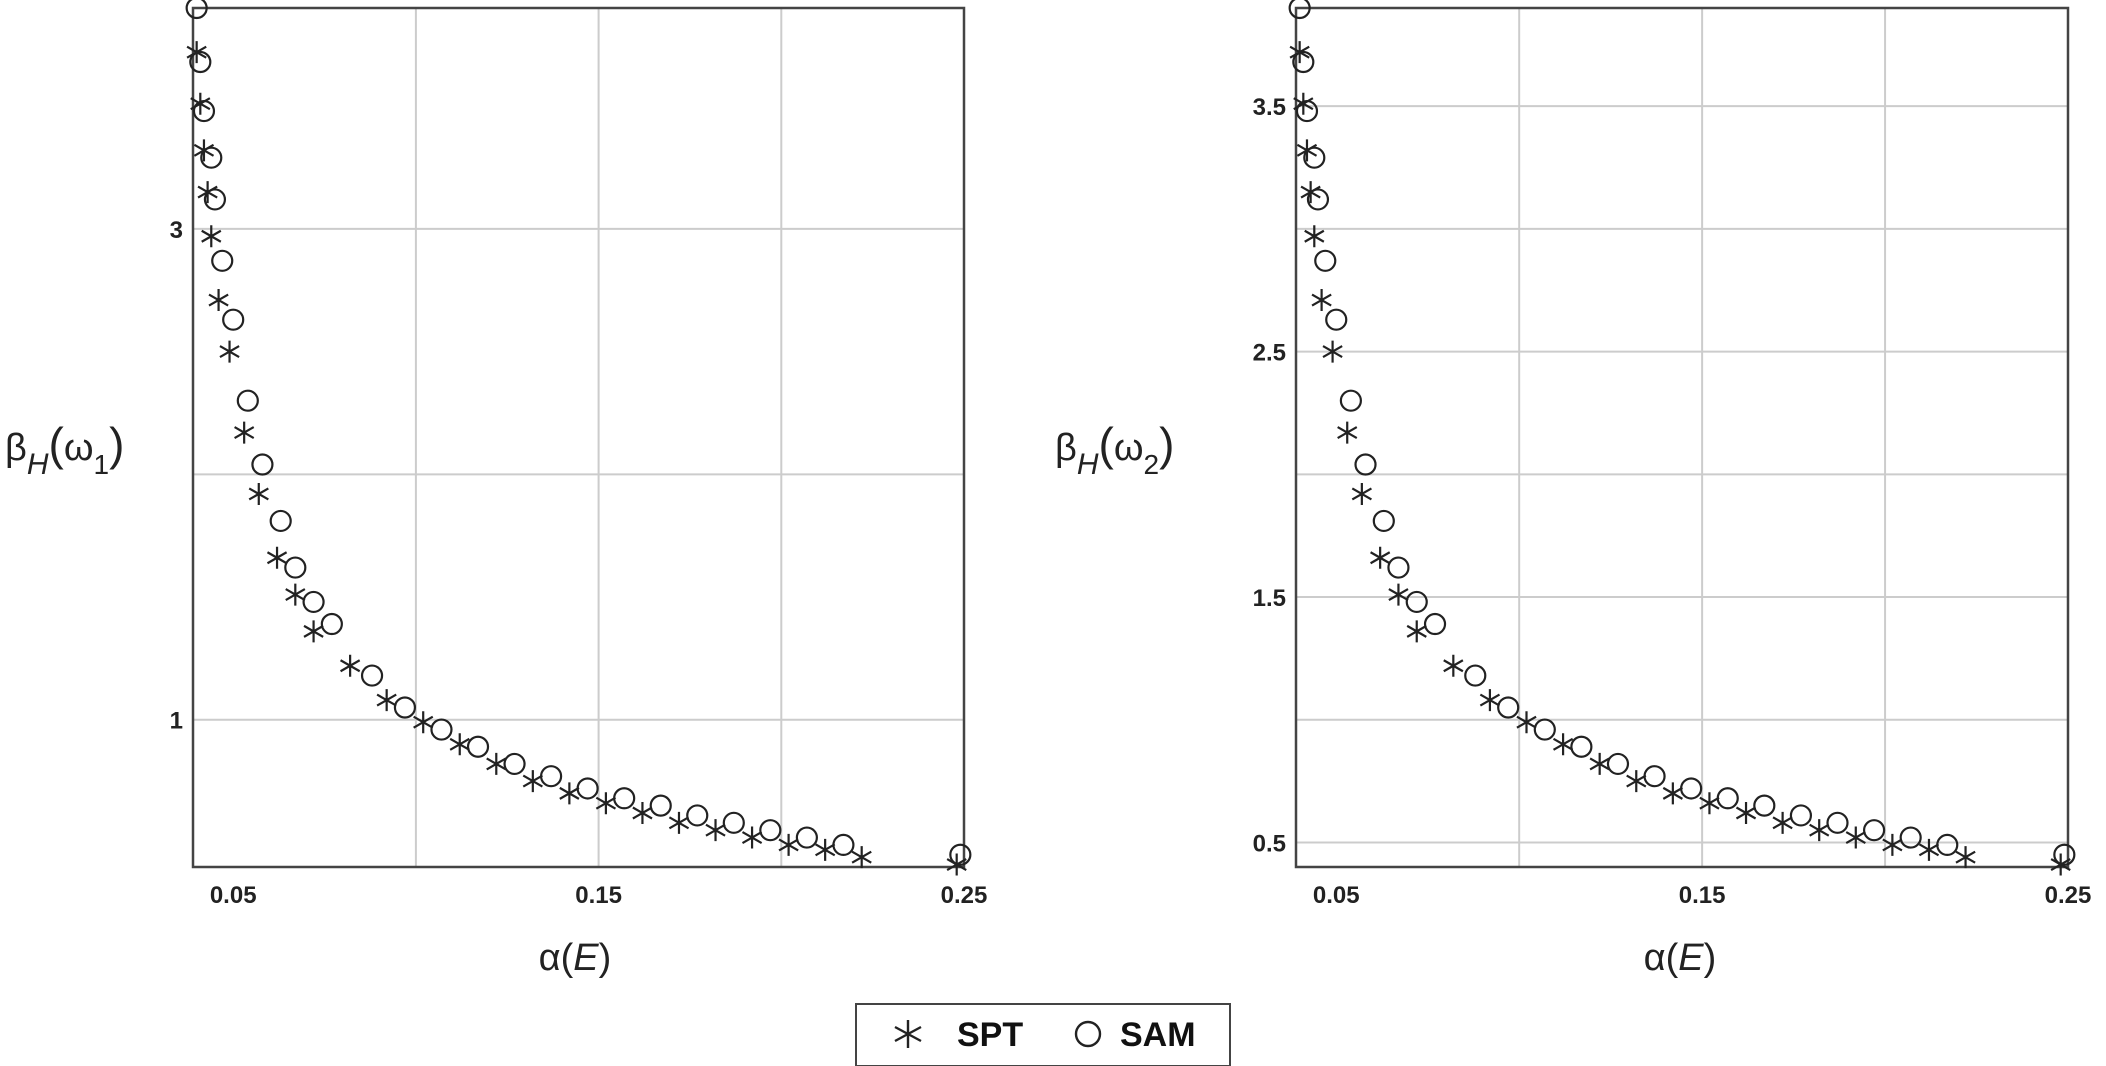  Describe the element at coordinates (1336, 895) in the screenshot. I see `x-tick-label: 0.05` at that location.